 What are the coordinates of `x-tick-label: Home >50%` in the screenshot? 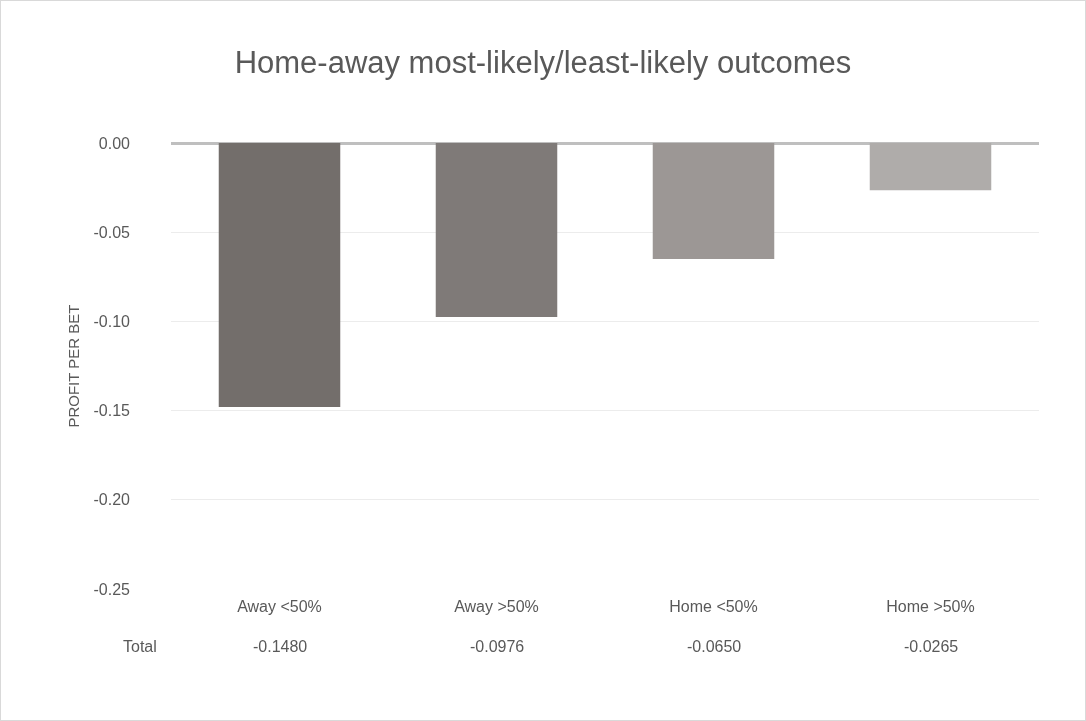 It's located at (930, 606).